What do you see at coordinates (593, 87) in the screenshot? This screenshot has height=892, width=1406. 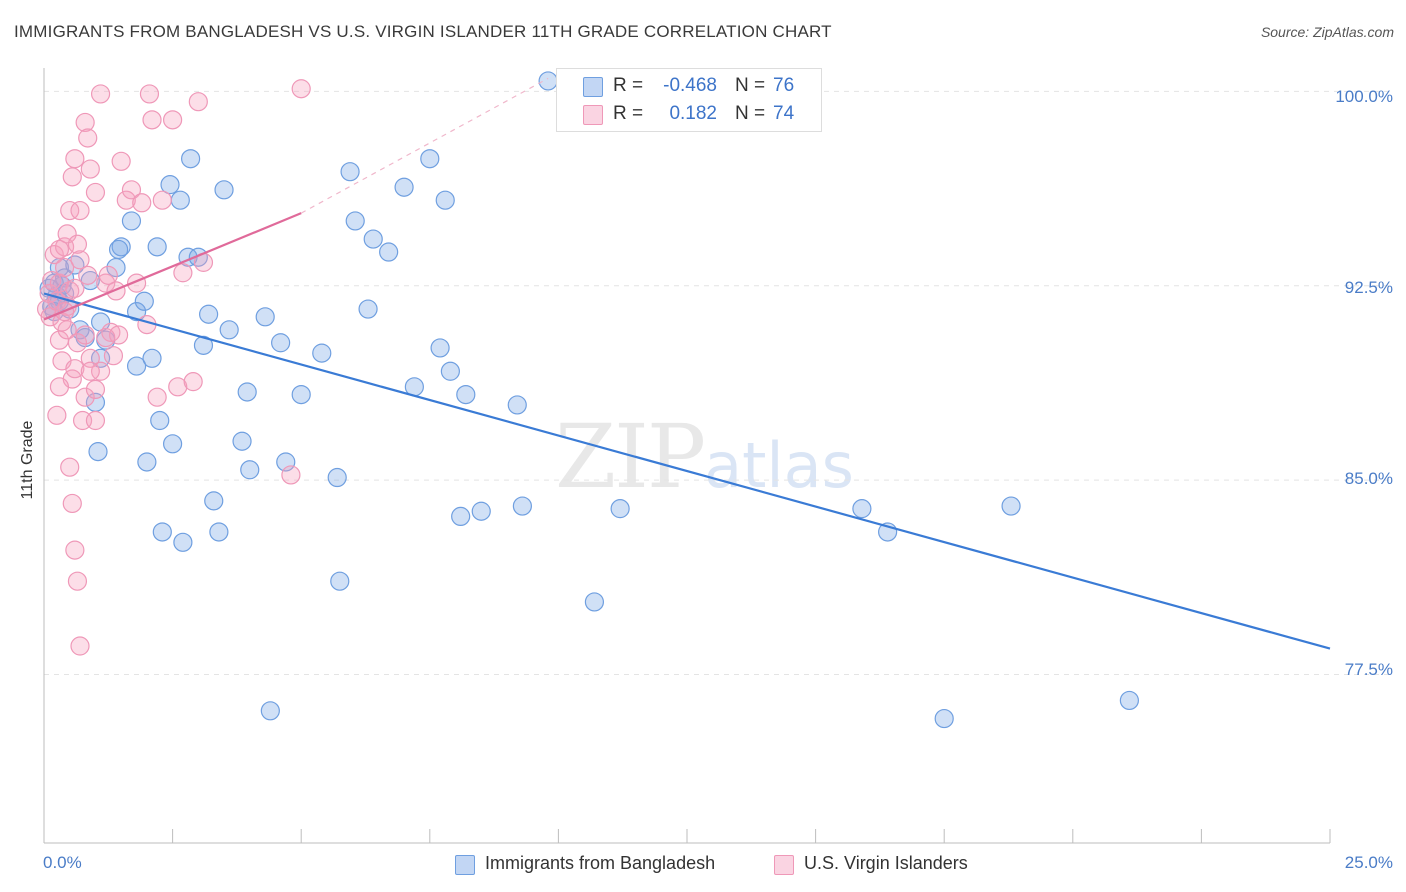 I see `blue-swatch-icon` at bounding box center [593, 87].